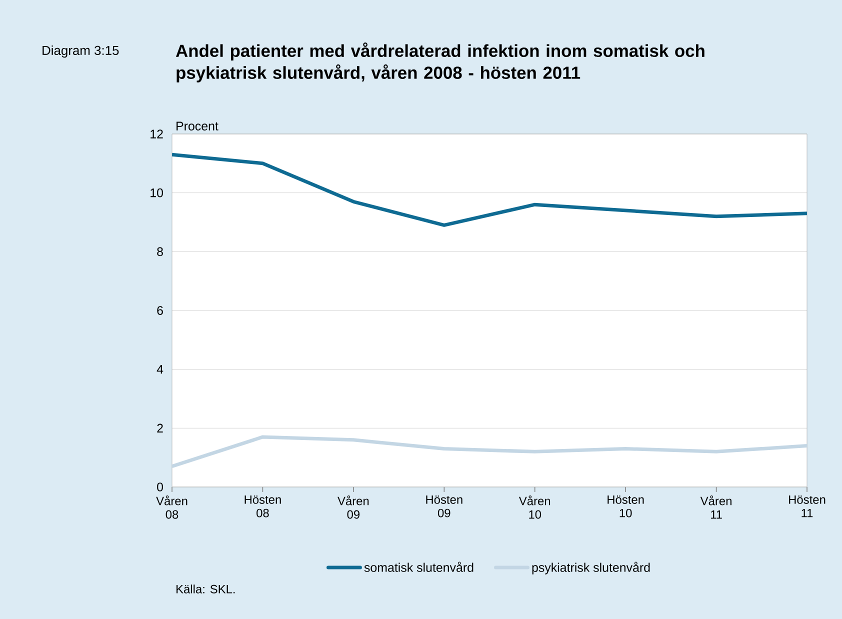 The width and height of the screenshot is (842, 619). I want to click on x-tick-label: Hösten 10, so click(626, 507).